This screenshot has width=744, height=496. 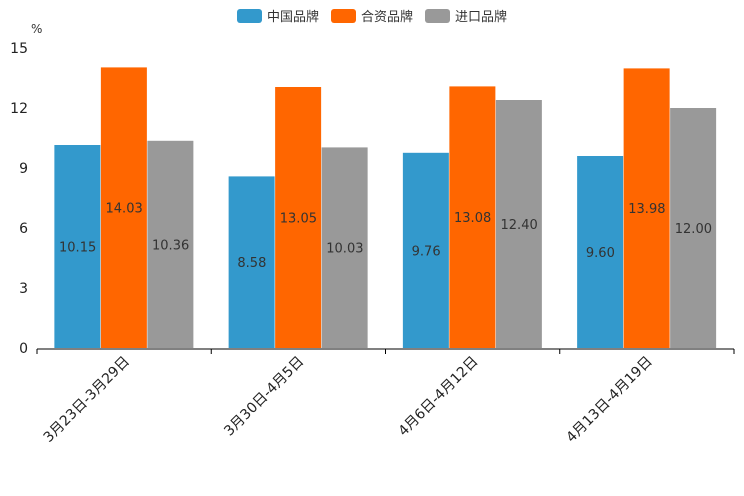 I want to click on legend-swatch-import-brand, so click(x=437, y=15).